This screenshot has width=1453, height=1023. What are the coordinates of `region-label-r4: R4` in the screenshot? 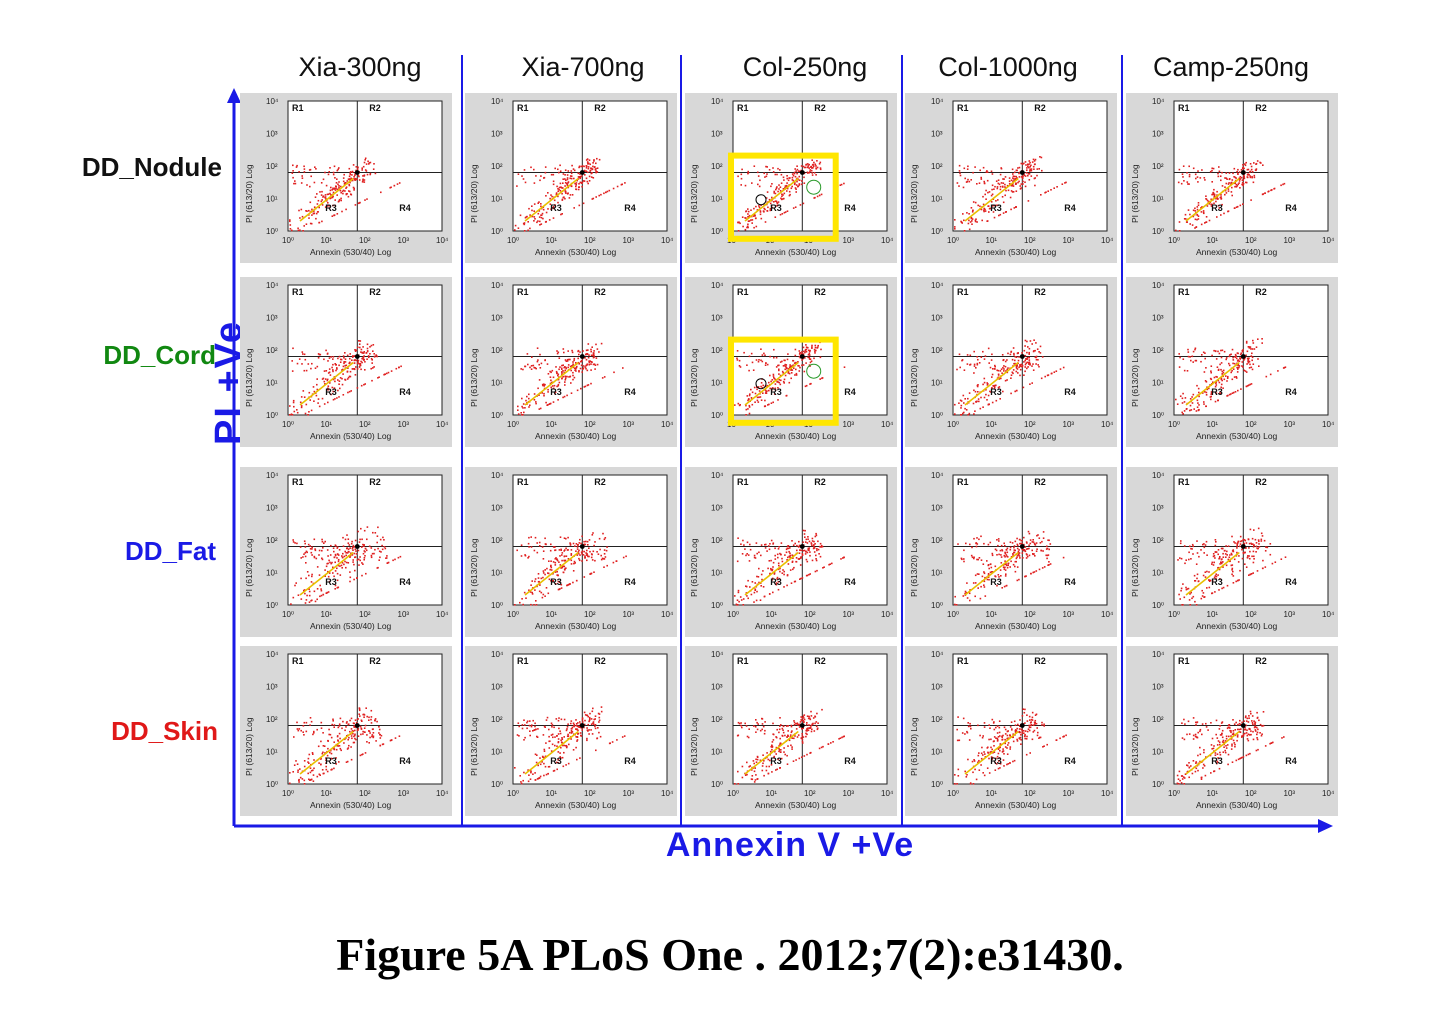 It's located at (850, 392).